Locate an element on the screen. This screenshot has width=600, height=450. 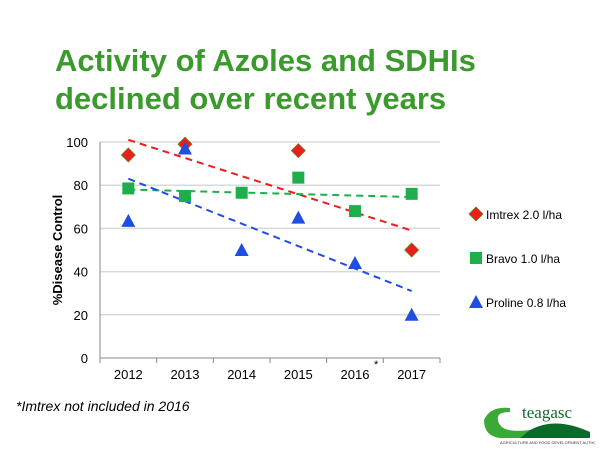
x-tick-annotation: * is located at coordinates (376, 365).